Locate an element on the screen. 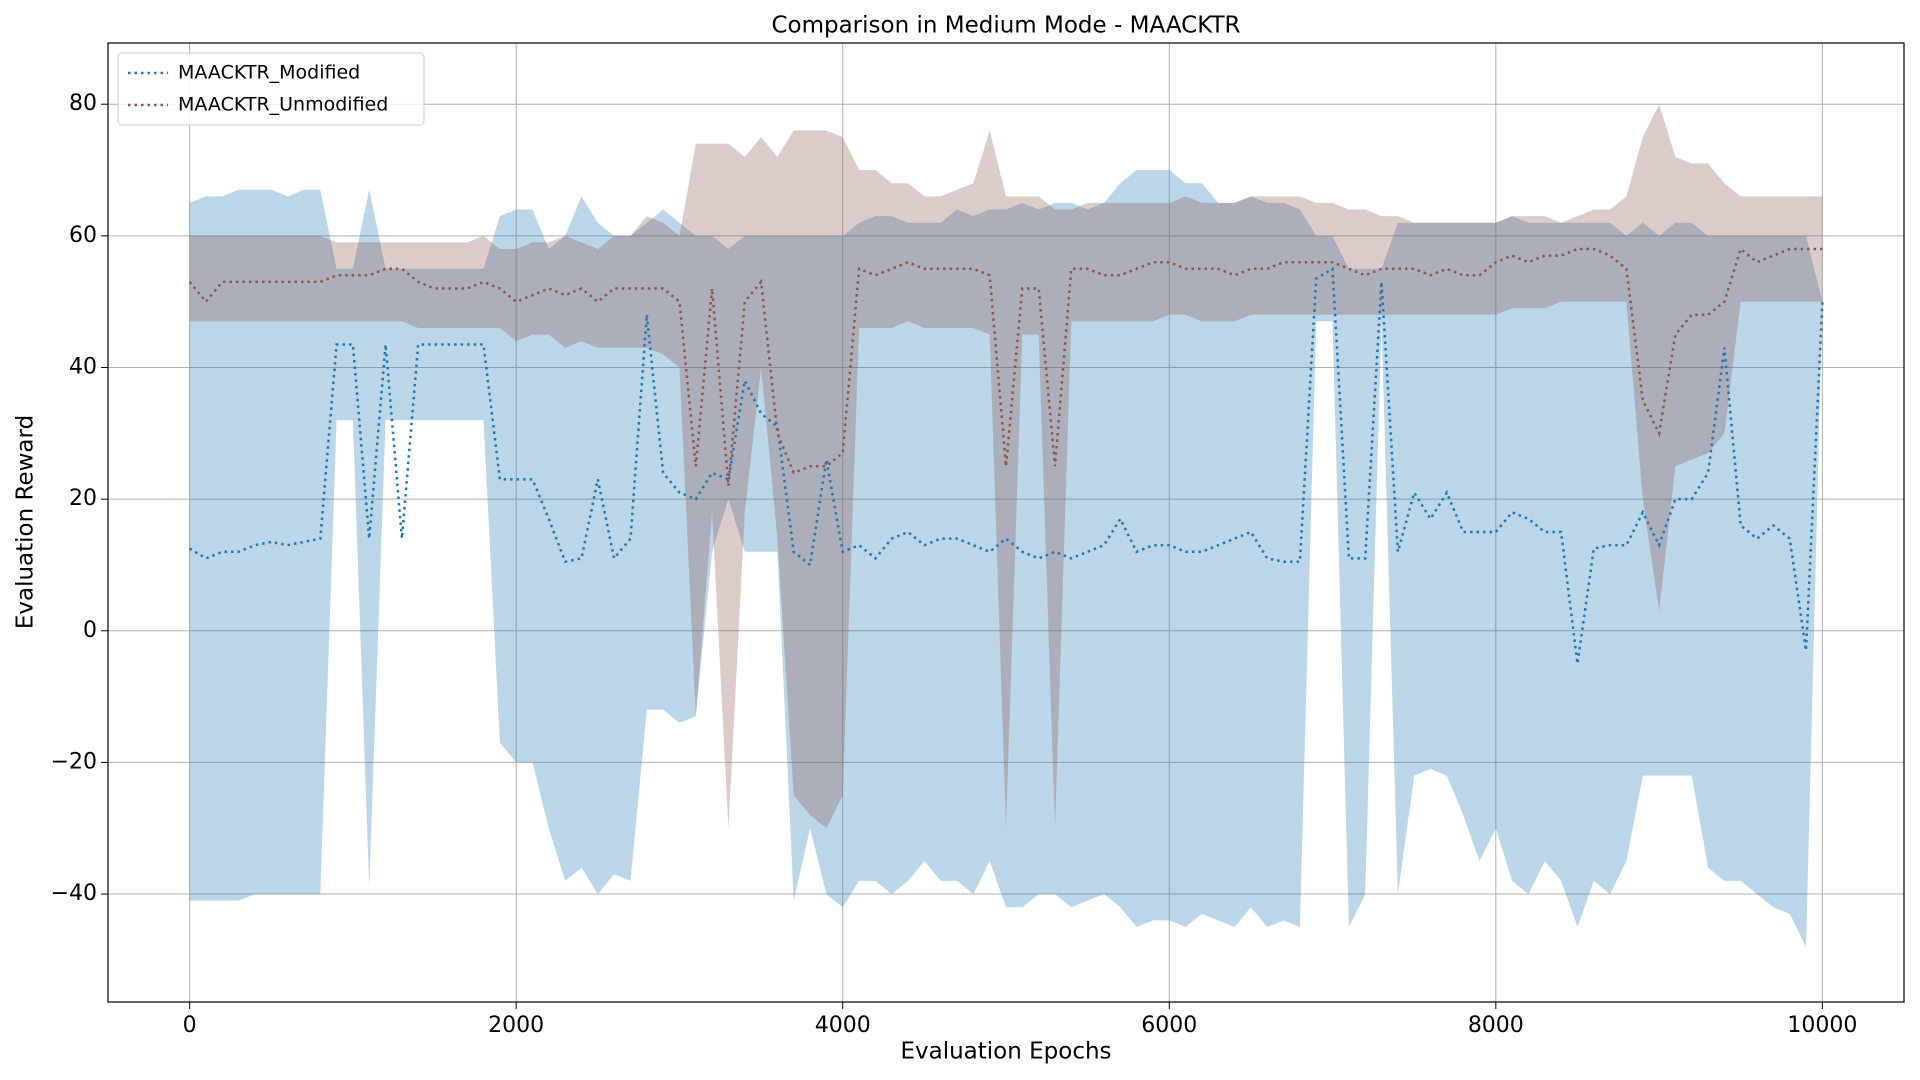  y-tick-label: −40 is located at coordinates (74, 893).